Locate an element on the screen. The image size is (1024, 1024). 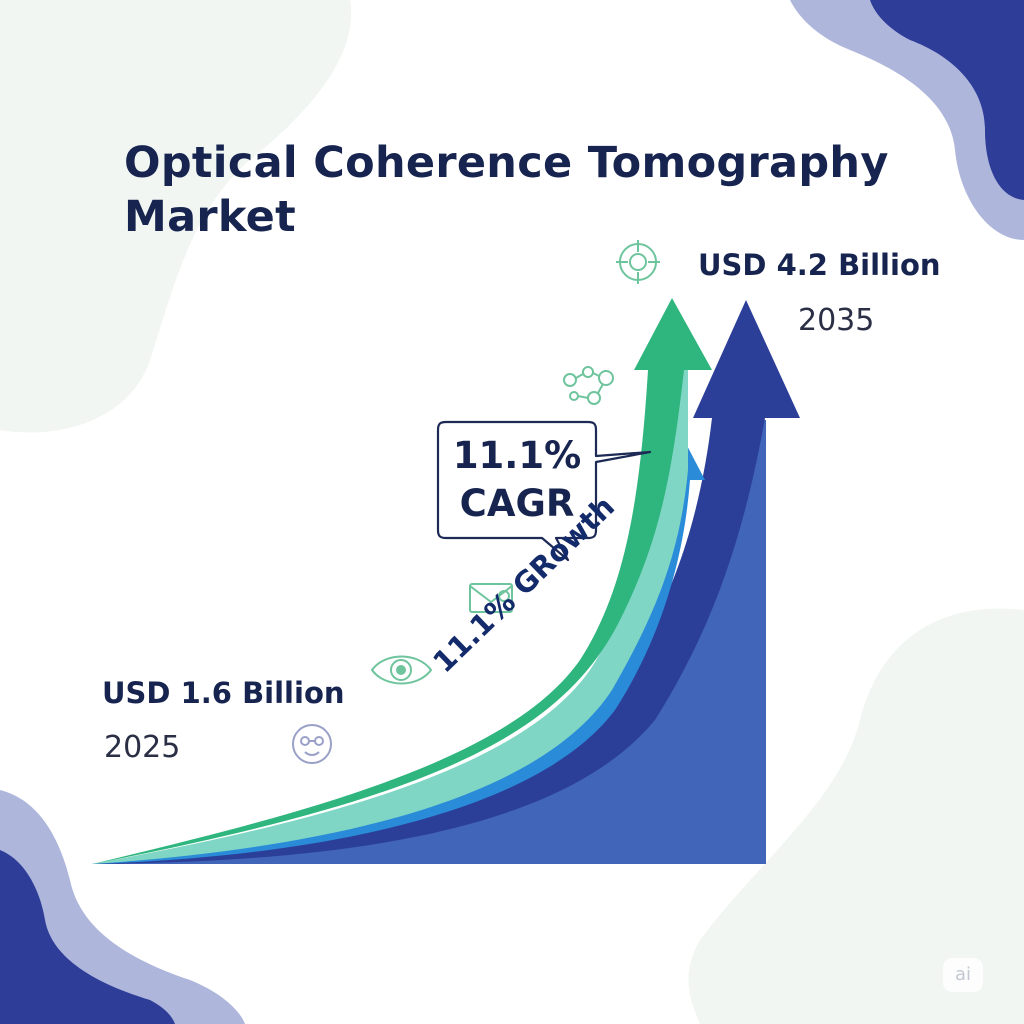
end-year-label: 2035 is located at coordinates (836, 320).